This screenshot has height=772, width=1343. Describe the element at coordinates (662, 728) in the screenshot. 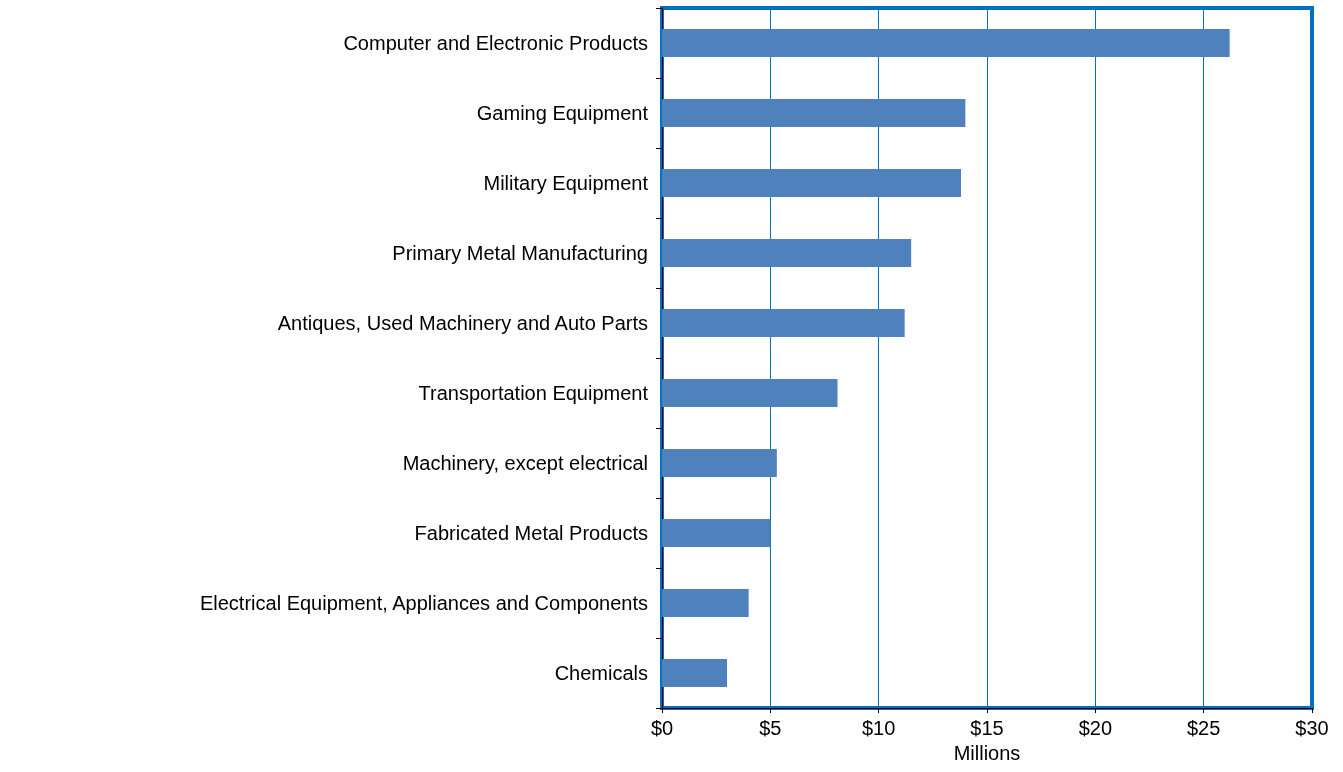

I see `x-tick-label: $0` at that location.